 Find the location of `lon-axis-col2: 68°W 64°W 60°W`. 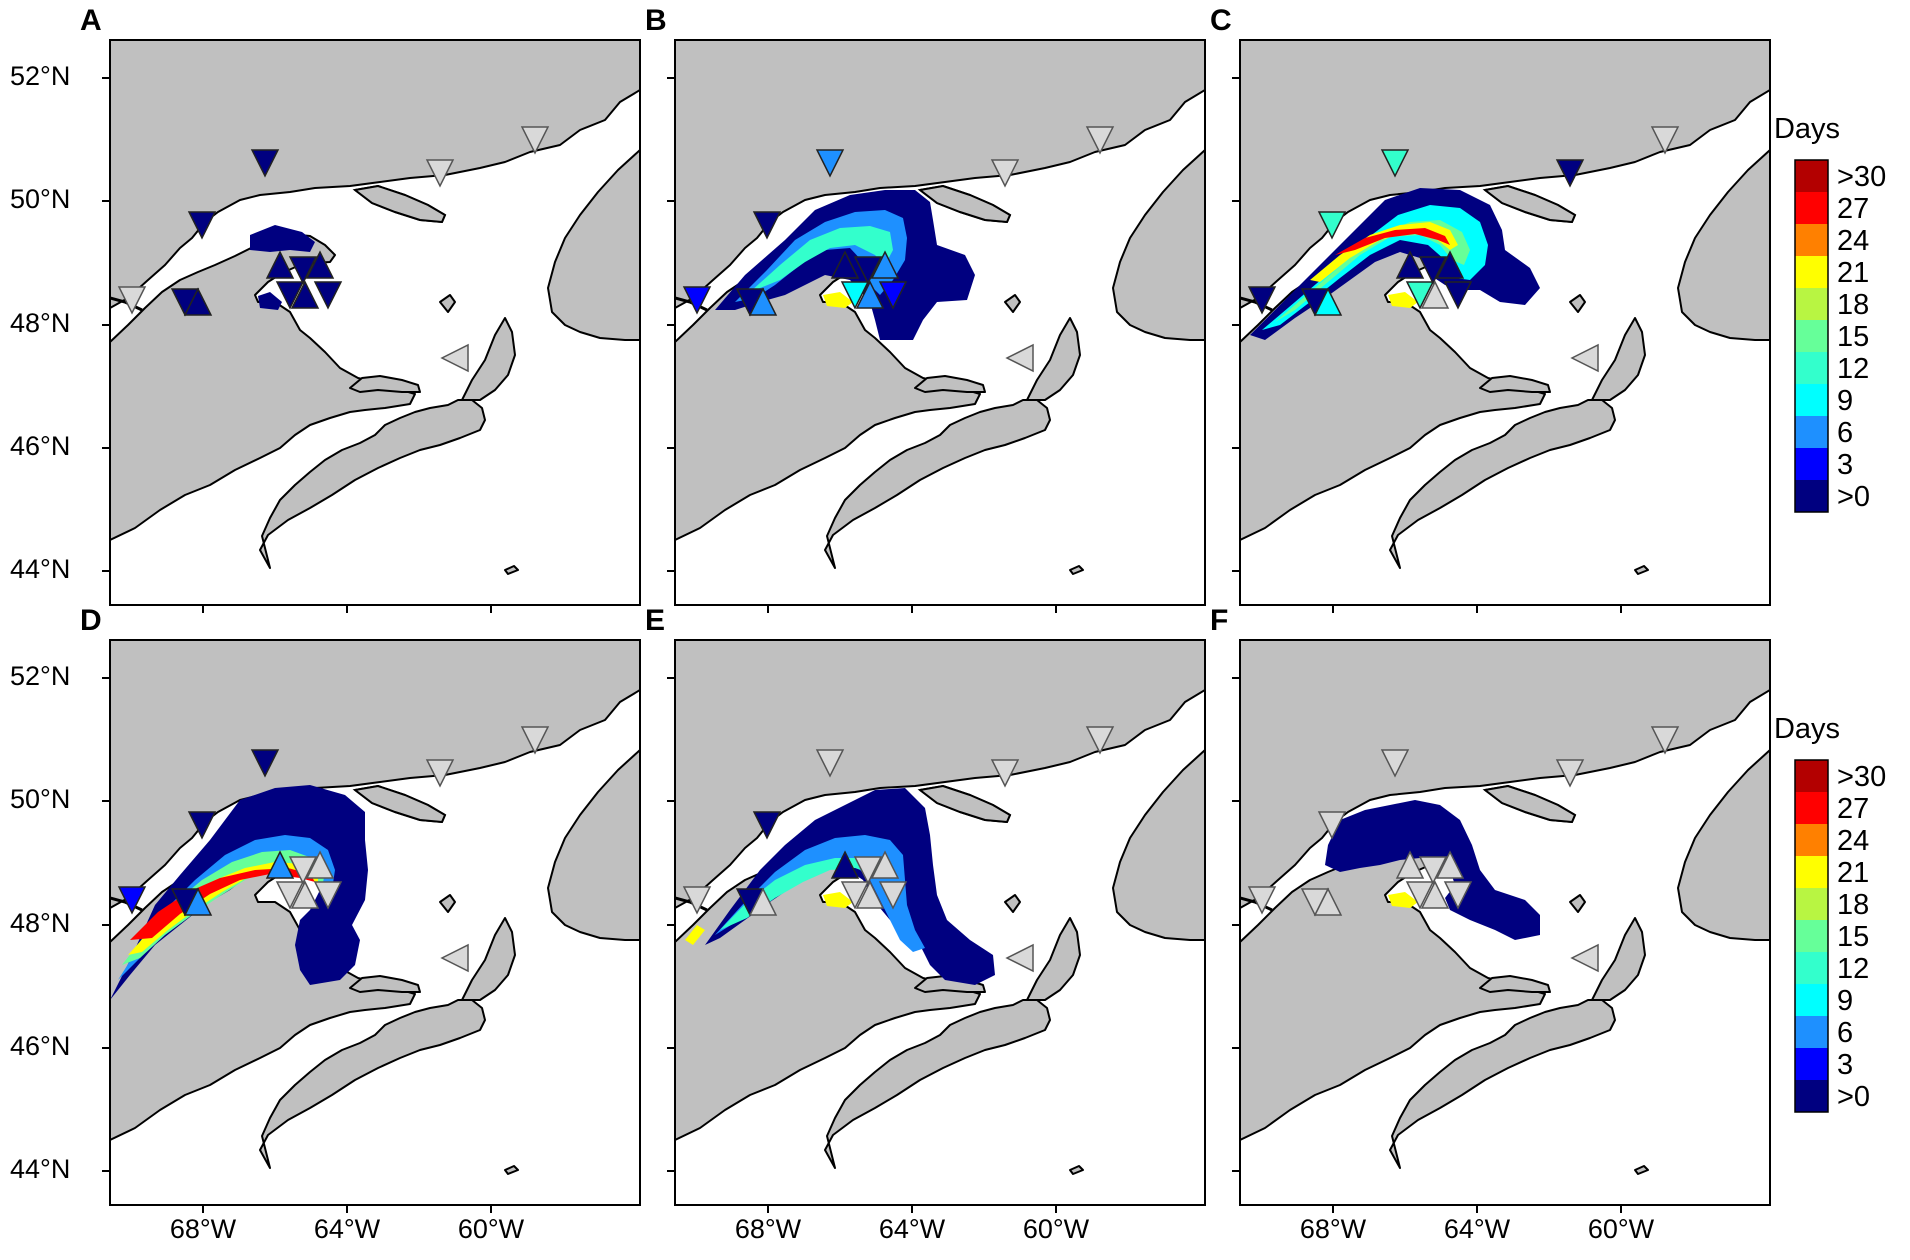

lon-axis-col2: 68°W 64°W 60°W is located at coordinates (912, 1229).